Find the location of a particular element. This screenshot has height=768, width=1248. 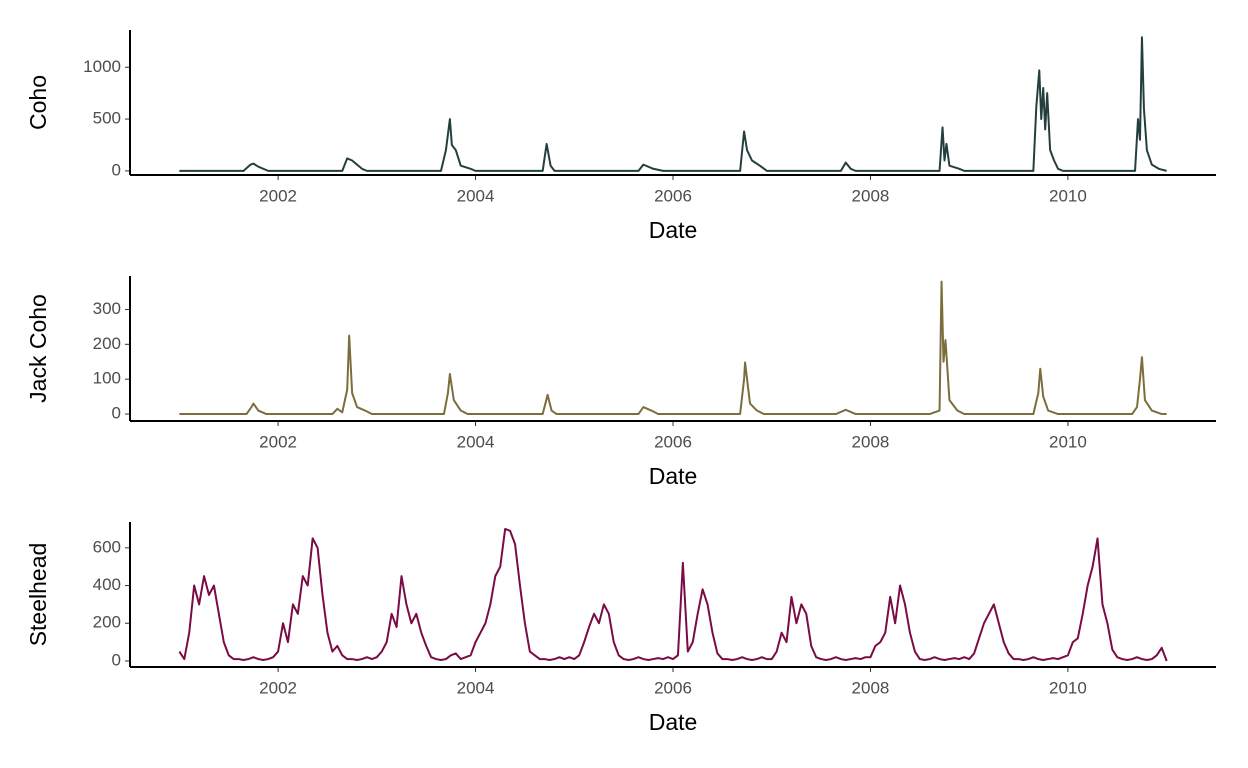

y-tick-label: 300 is located at coordinates (107, 308).